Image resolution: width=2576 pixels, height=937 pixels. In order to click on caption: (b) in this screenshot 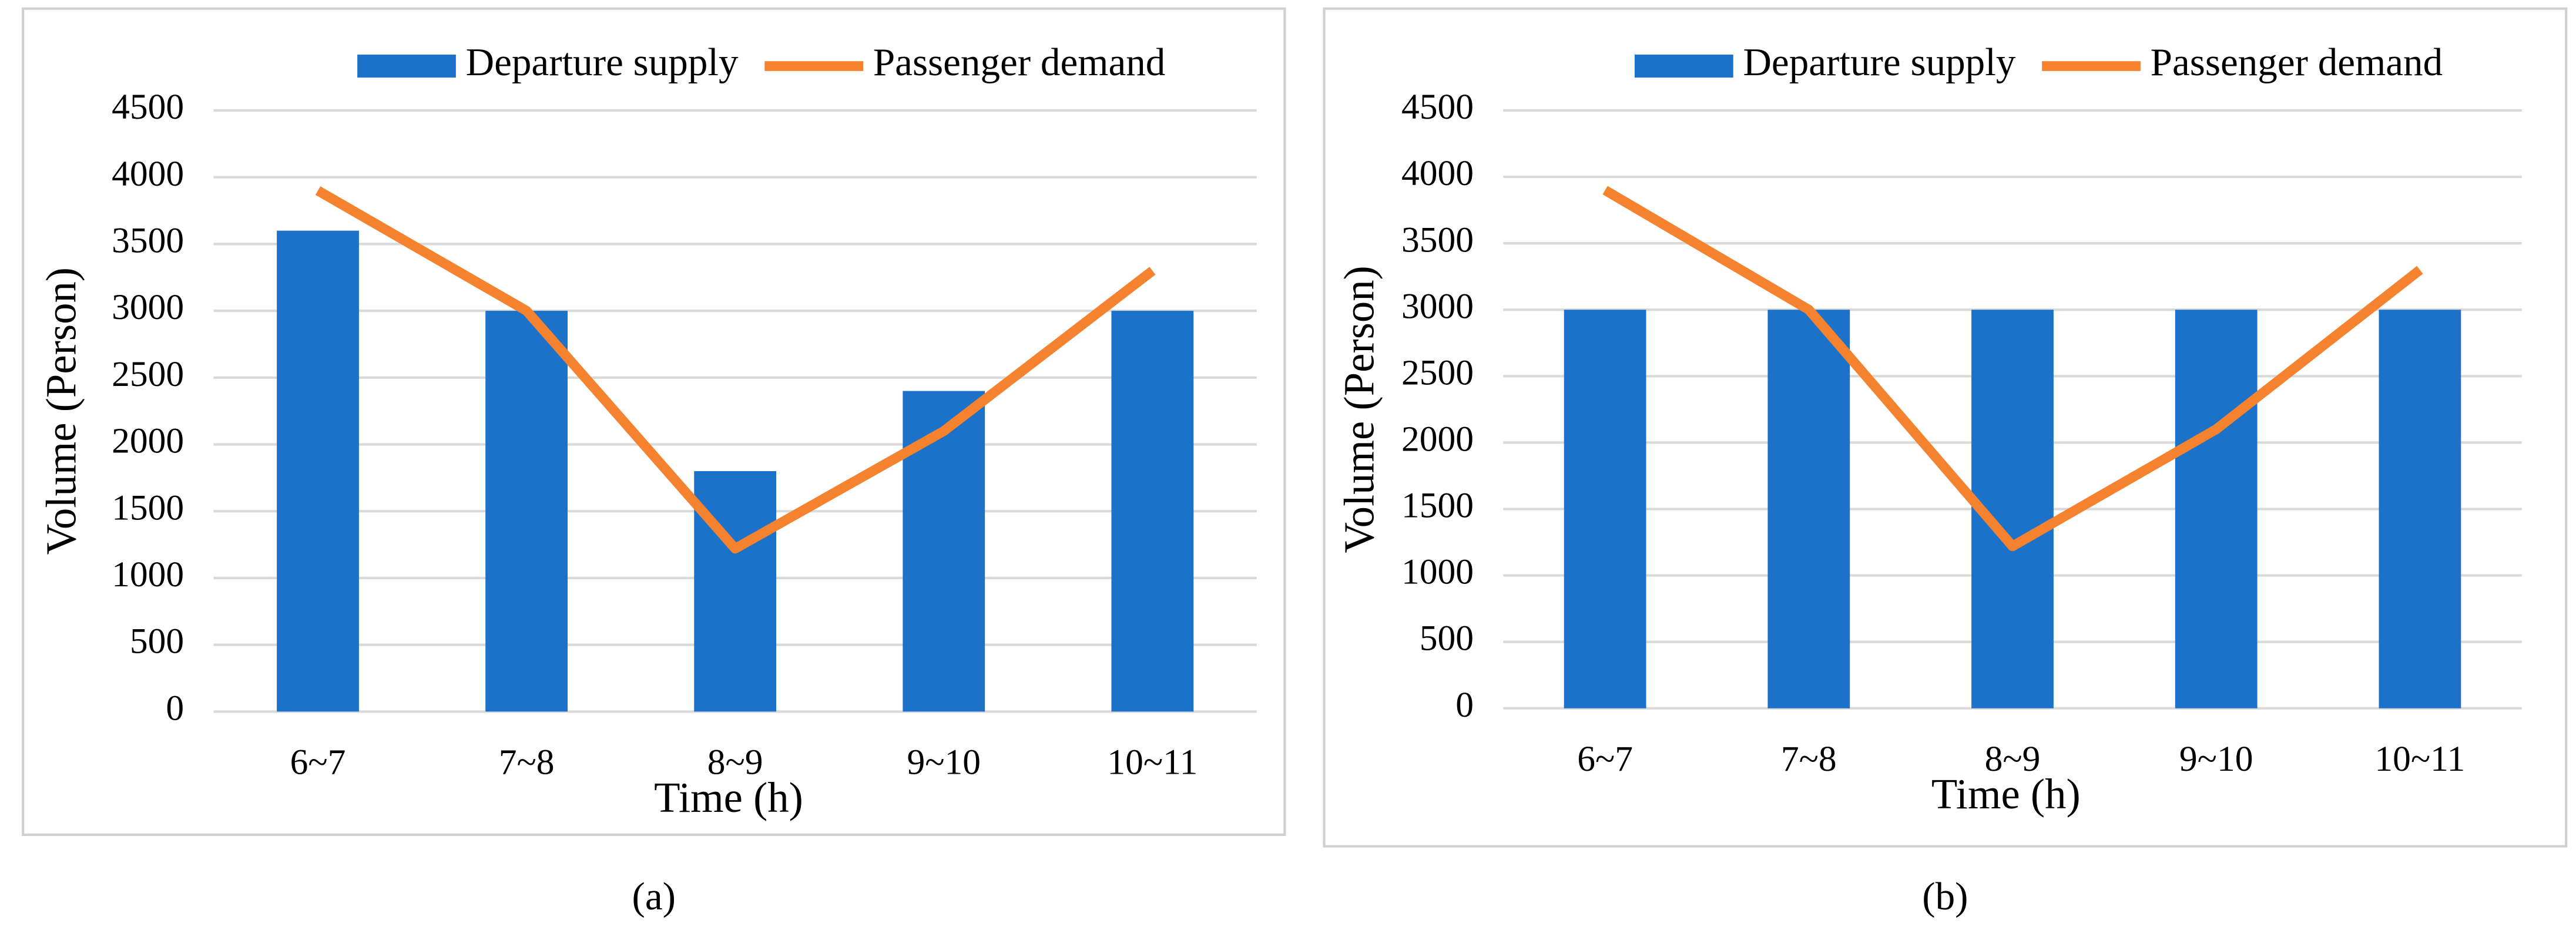, I will do `click(1945, 896)`.